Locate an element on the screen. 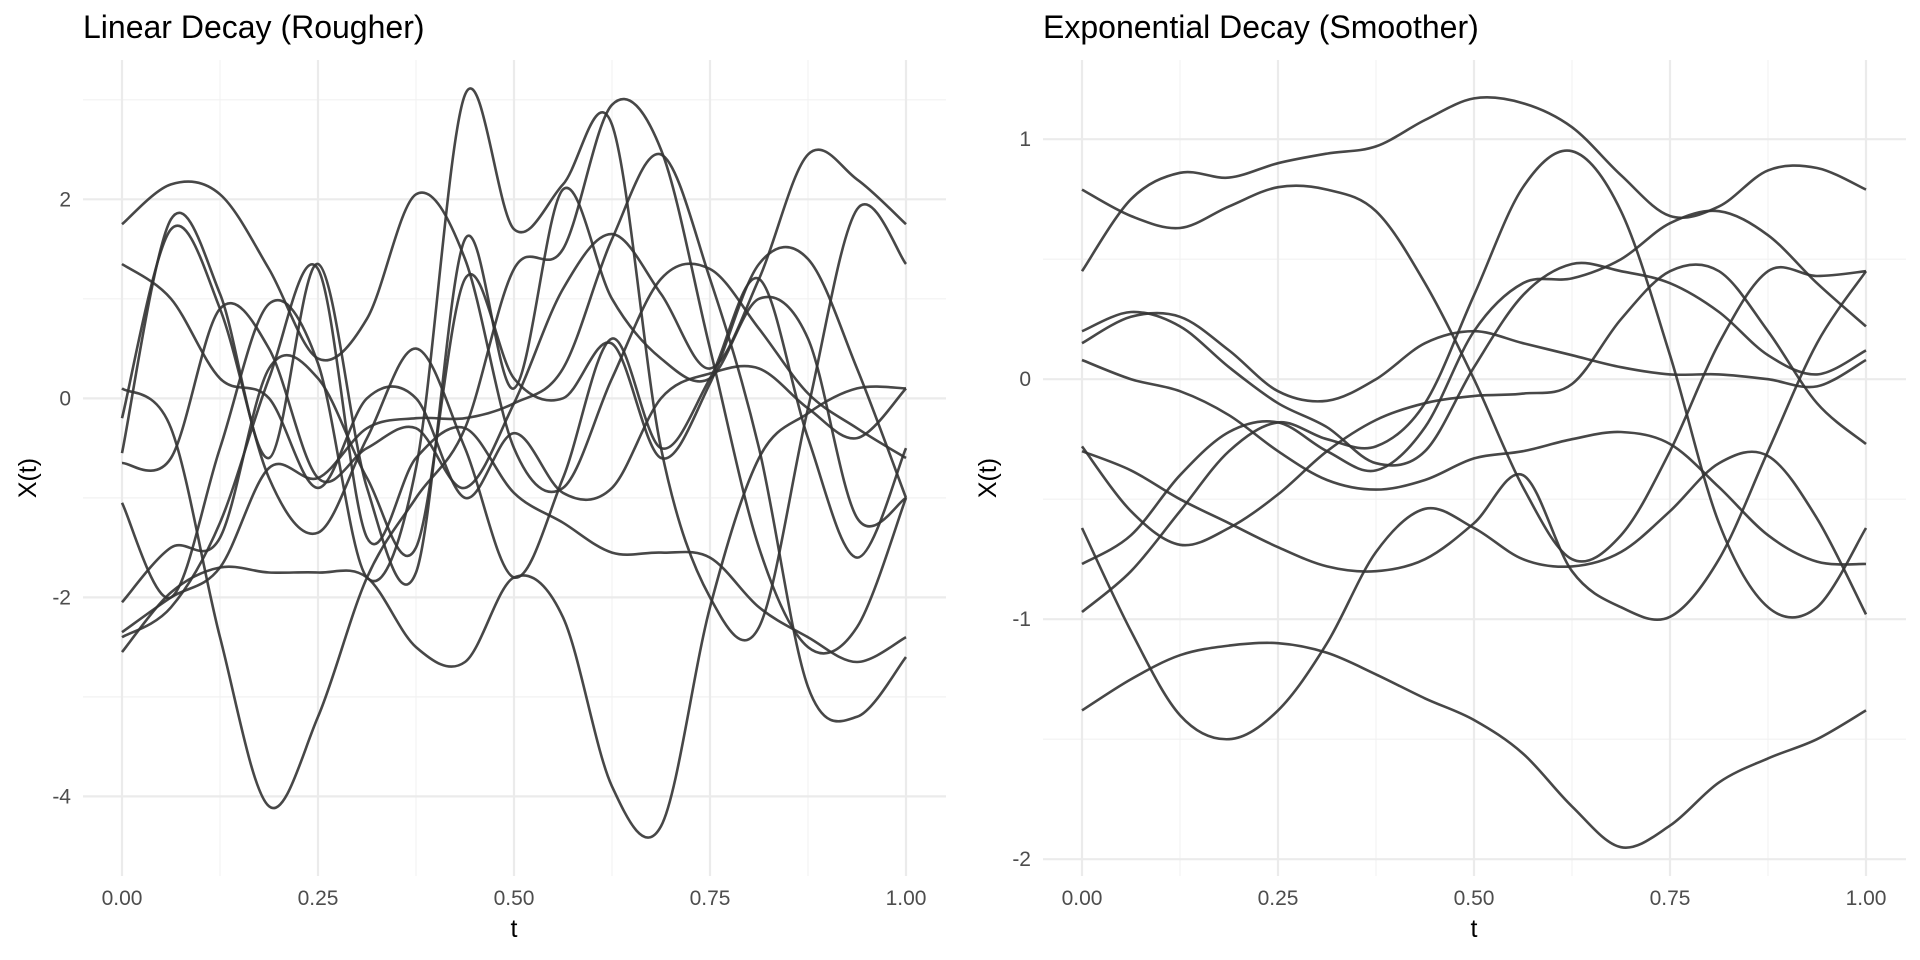  y-tick-label: 1 is located at coordinates (1025, 139).